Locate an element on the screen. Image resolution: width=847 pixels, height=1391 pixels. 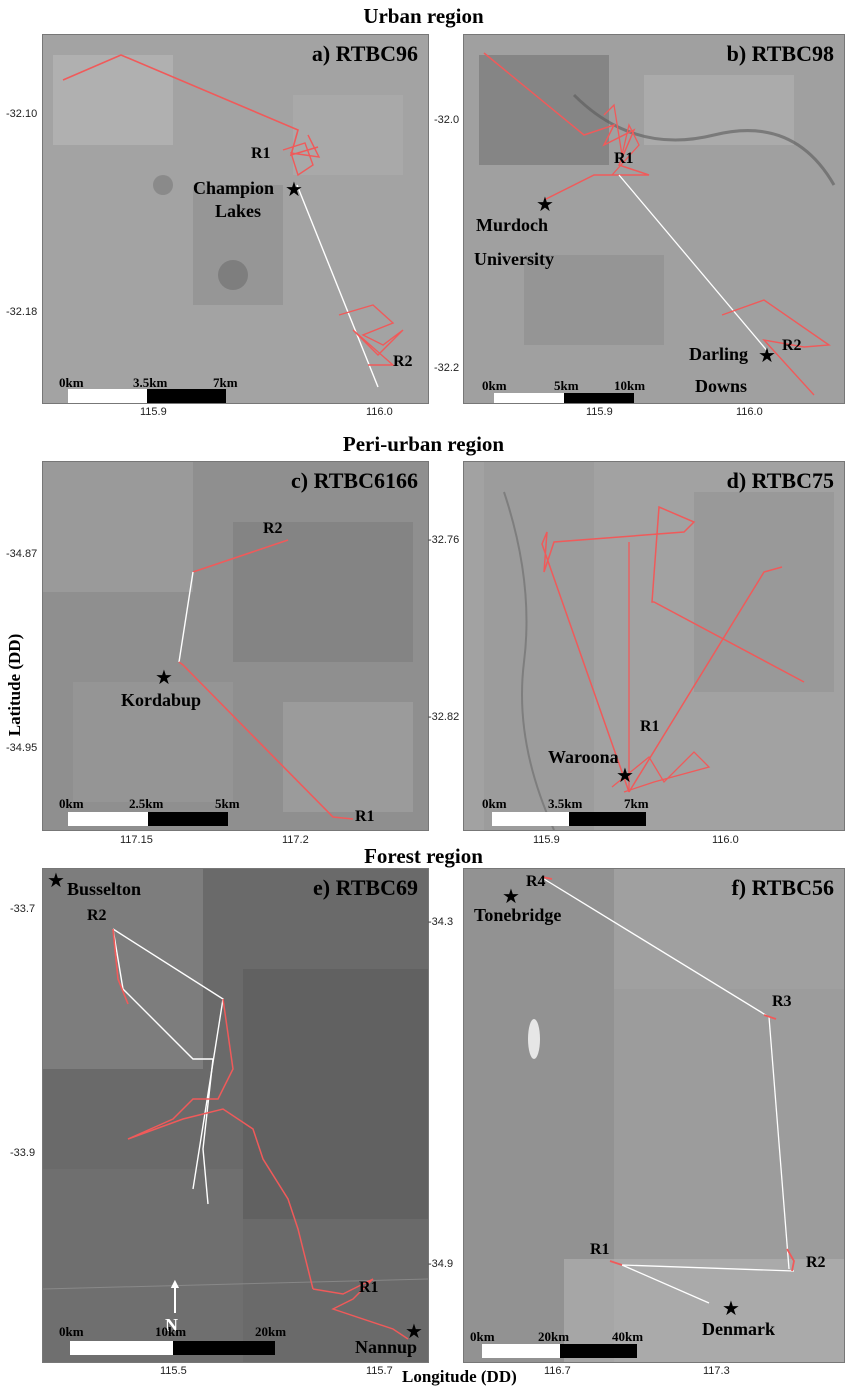
site-label-b-r1: R1 is located at coordinates (624, 158).